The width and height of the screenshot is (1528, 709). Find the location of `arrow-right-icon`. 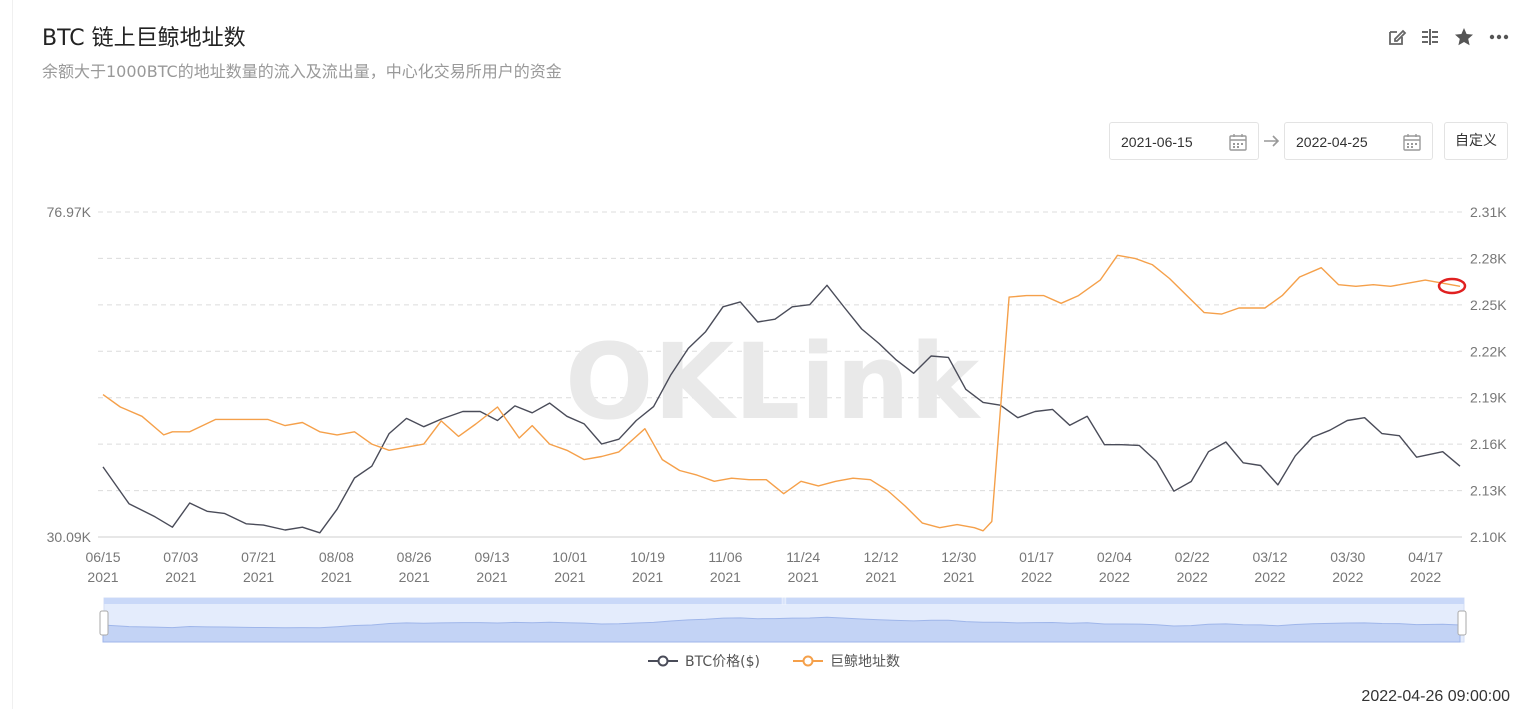

arrow-right-icon is located at coordinates (1272, 141).